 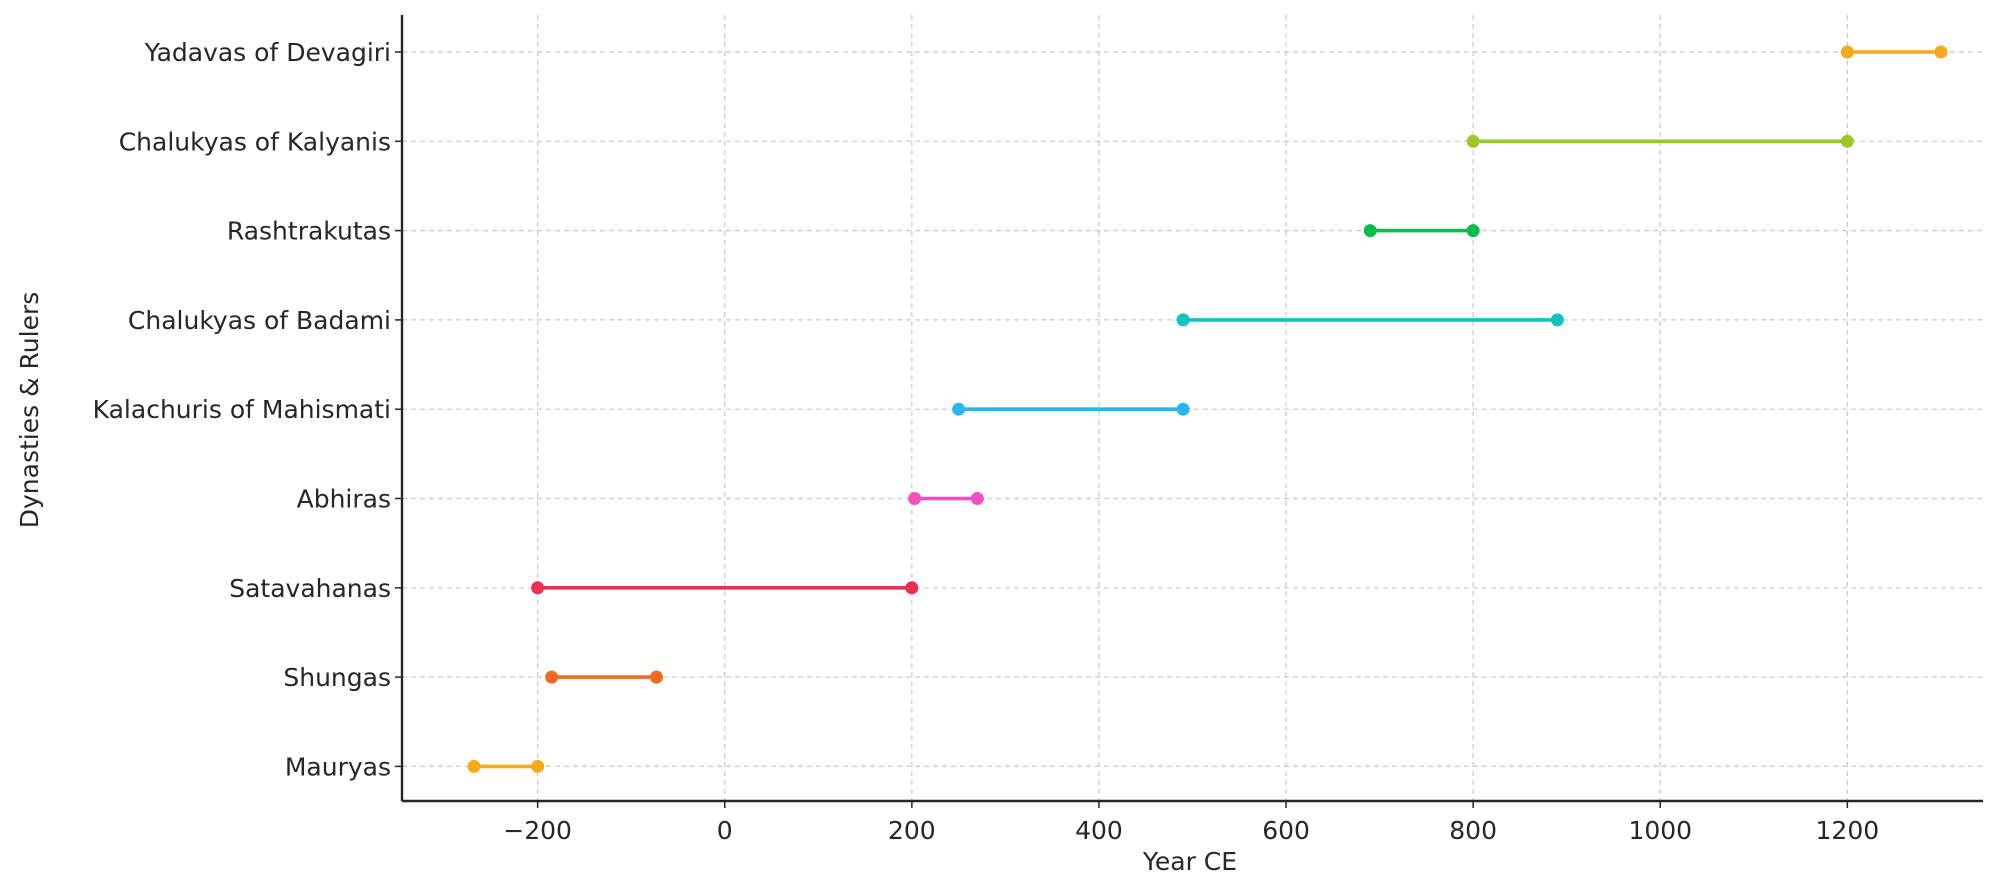 I want to click on y-axis-label: Dynasties & Rulers, so click(x=29, y=410).